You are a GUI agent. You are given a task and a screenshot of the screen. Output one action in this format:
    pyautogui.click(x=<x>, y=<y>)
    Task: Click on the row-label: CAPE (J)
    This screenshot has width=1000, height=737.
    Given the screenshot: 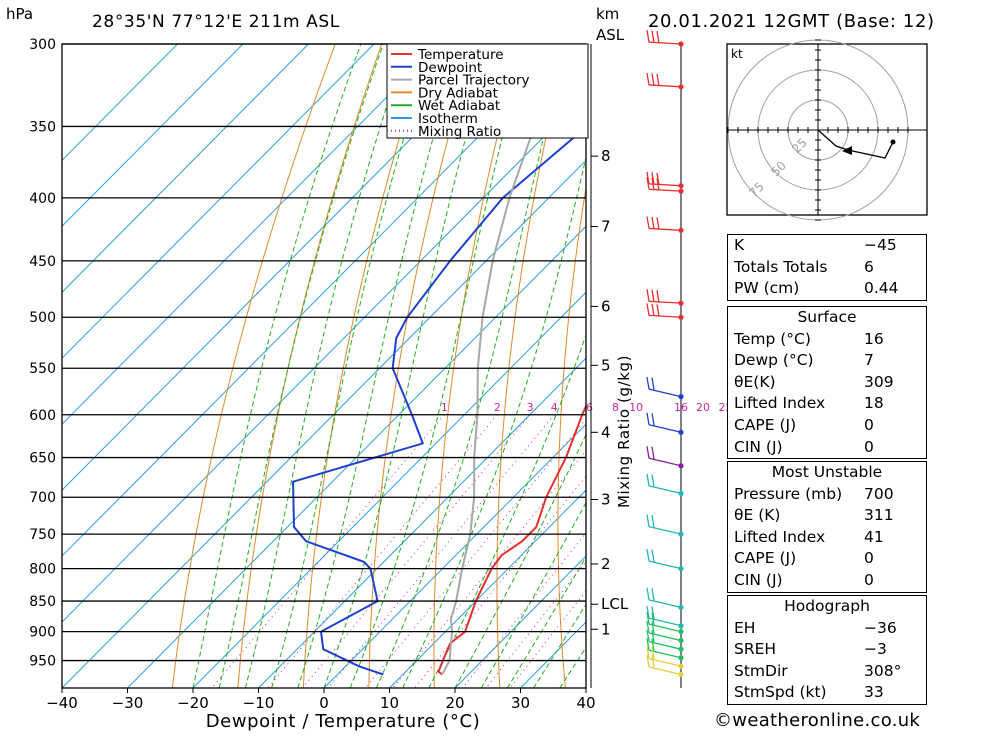 What is the action you would take?
    pyautogui.click(x=765, y=426)
    